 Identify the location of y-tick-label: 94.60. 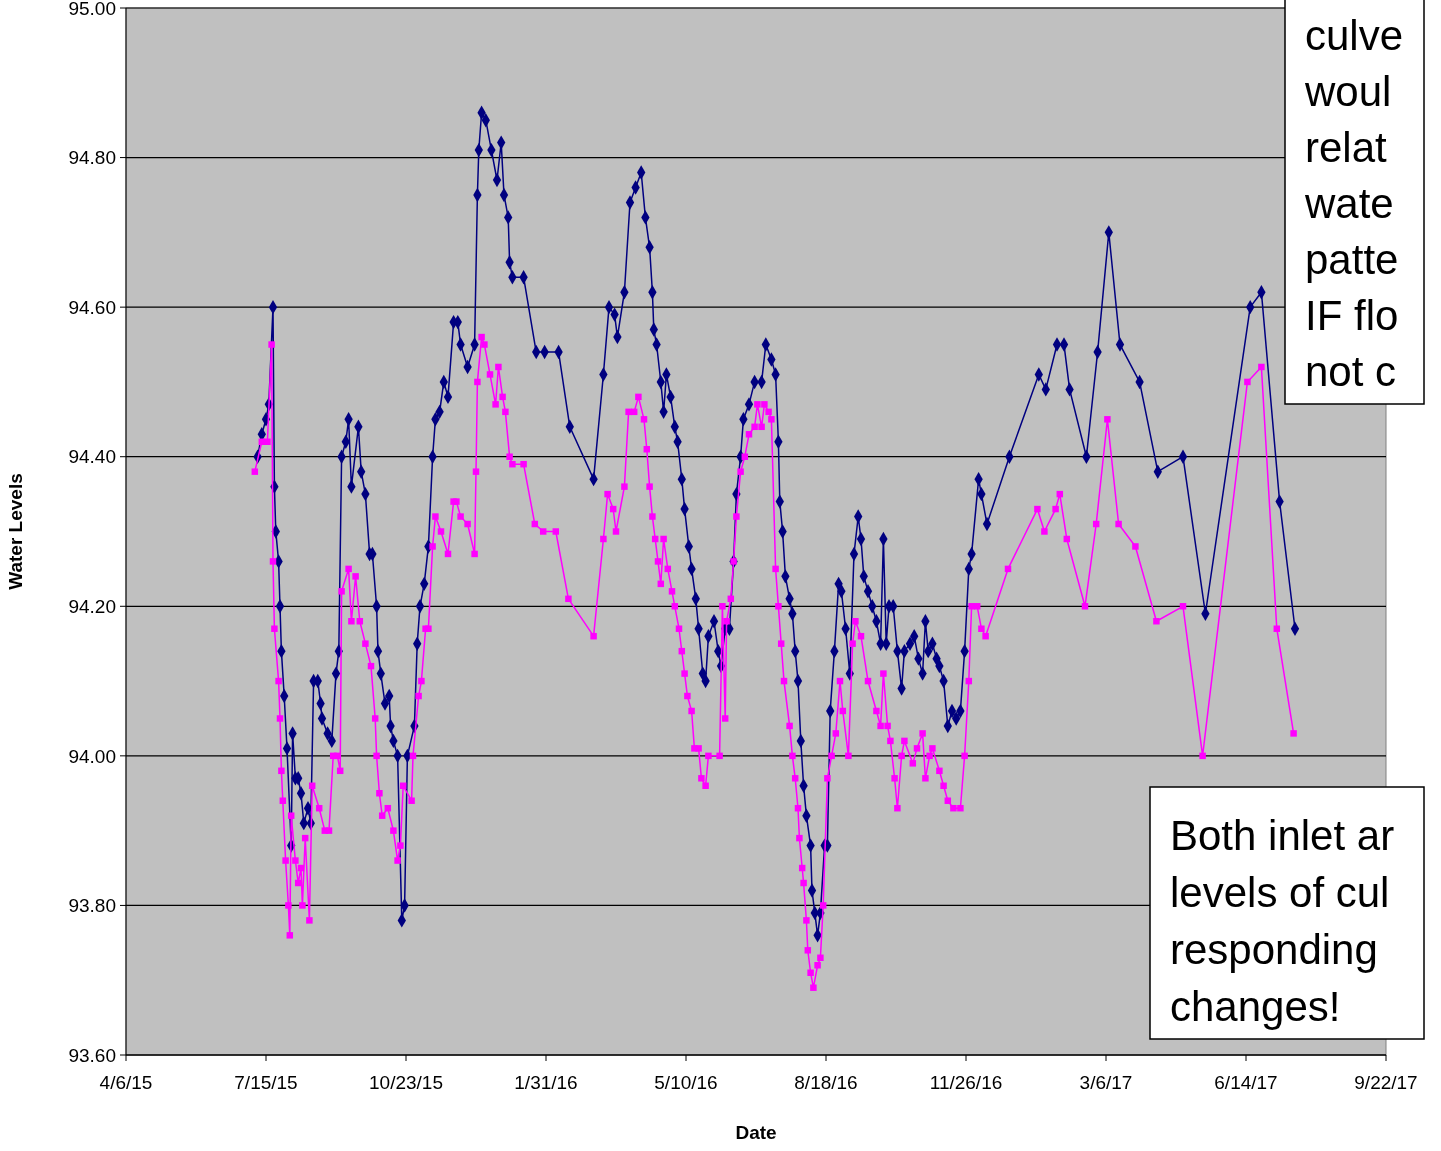
(92, 307).